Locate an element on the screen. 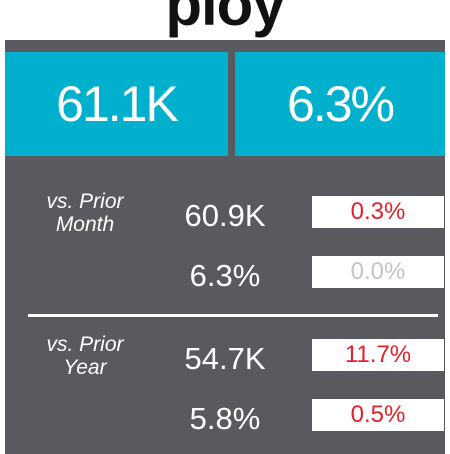 This screenshot has height=454, width=450. change-badge: 0.5% is located at coordinates (378, 415).